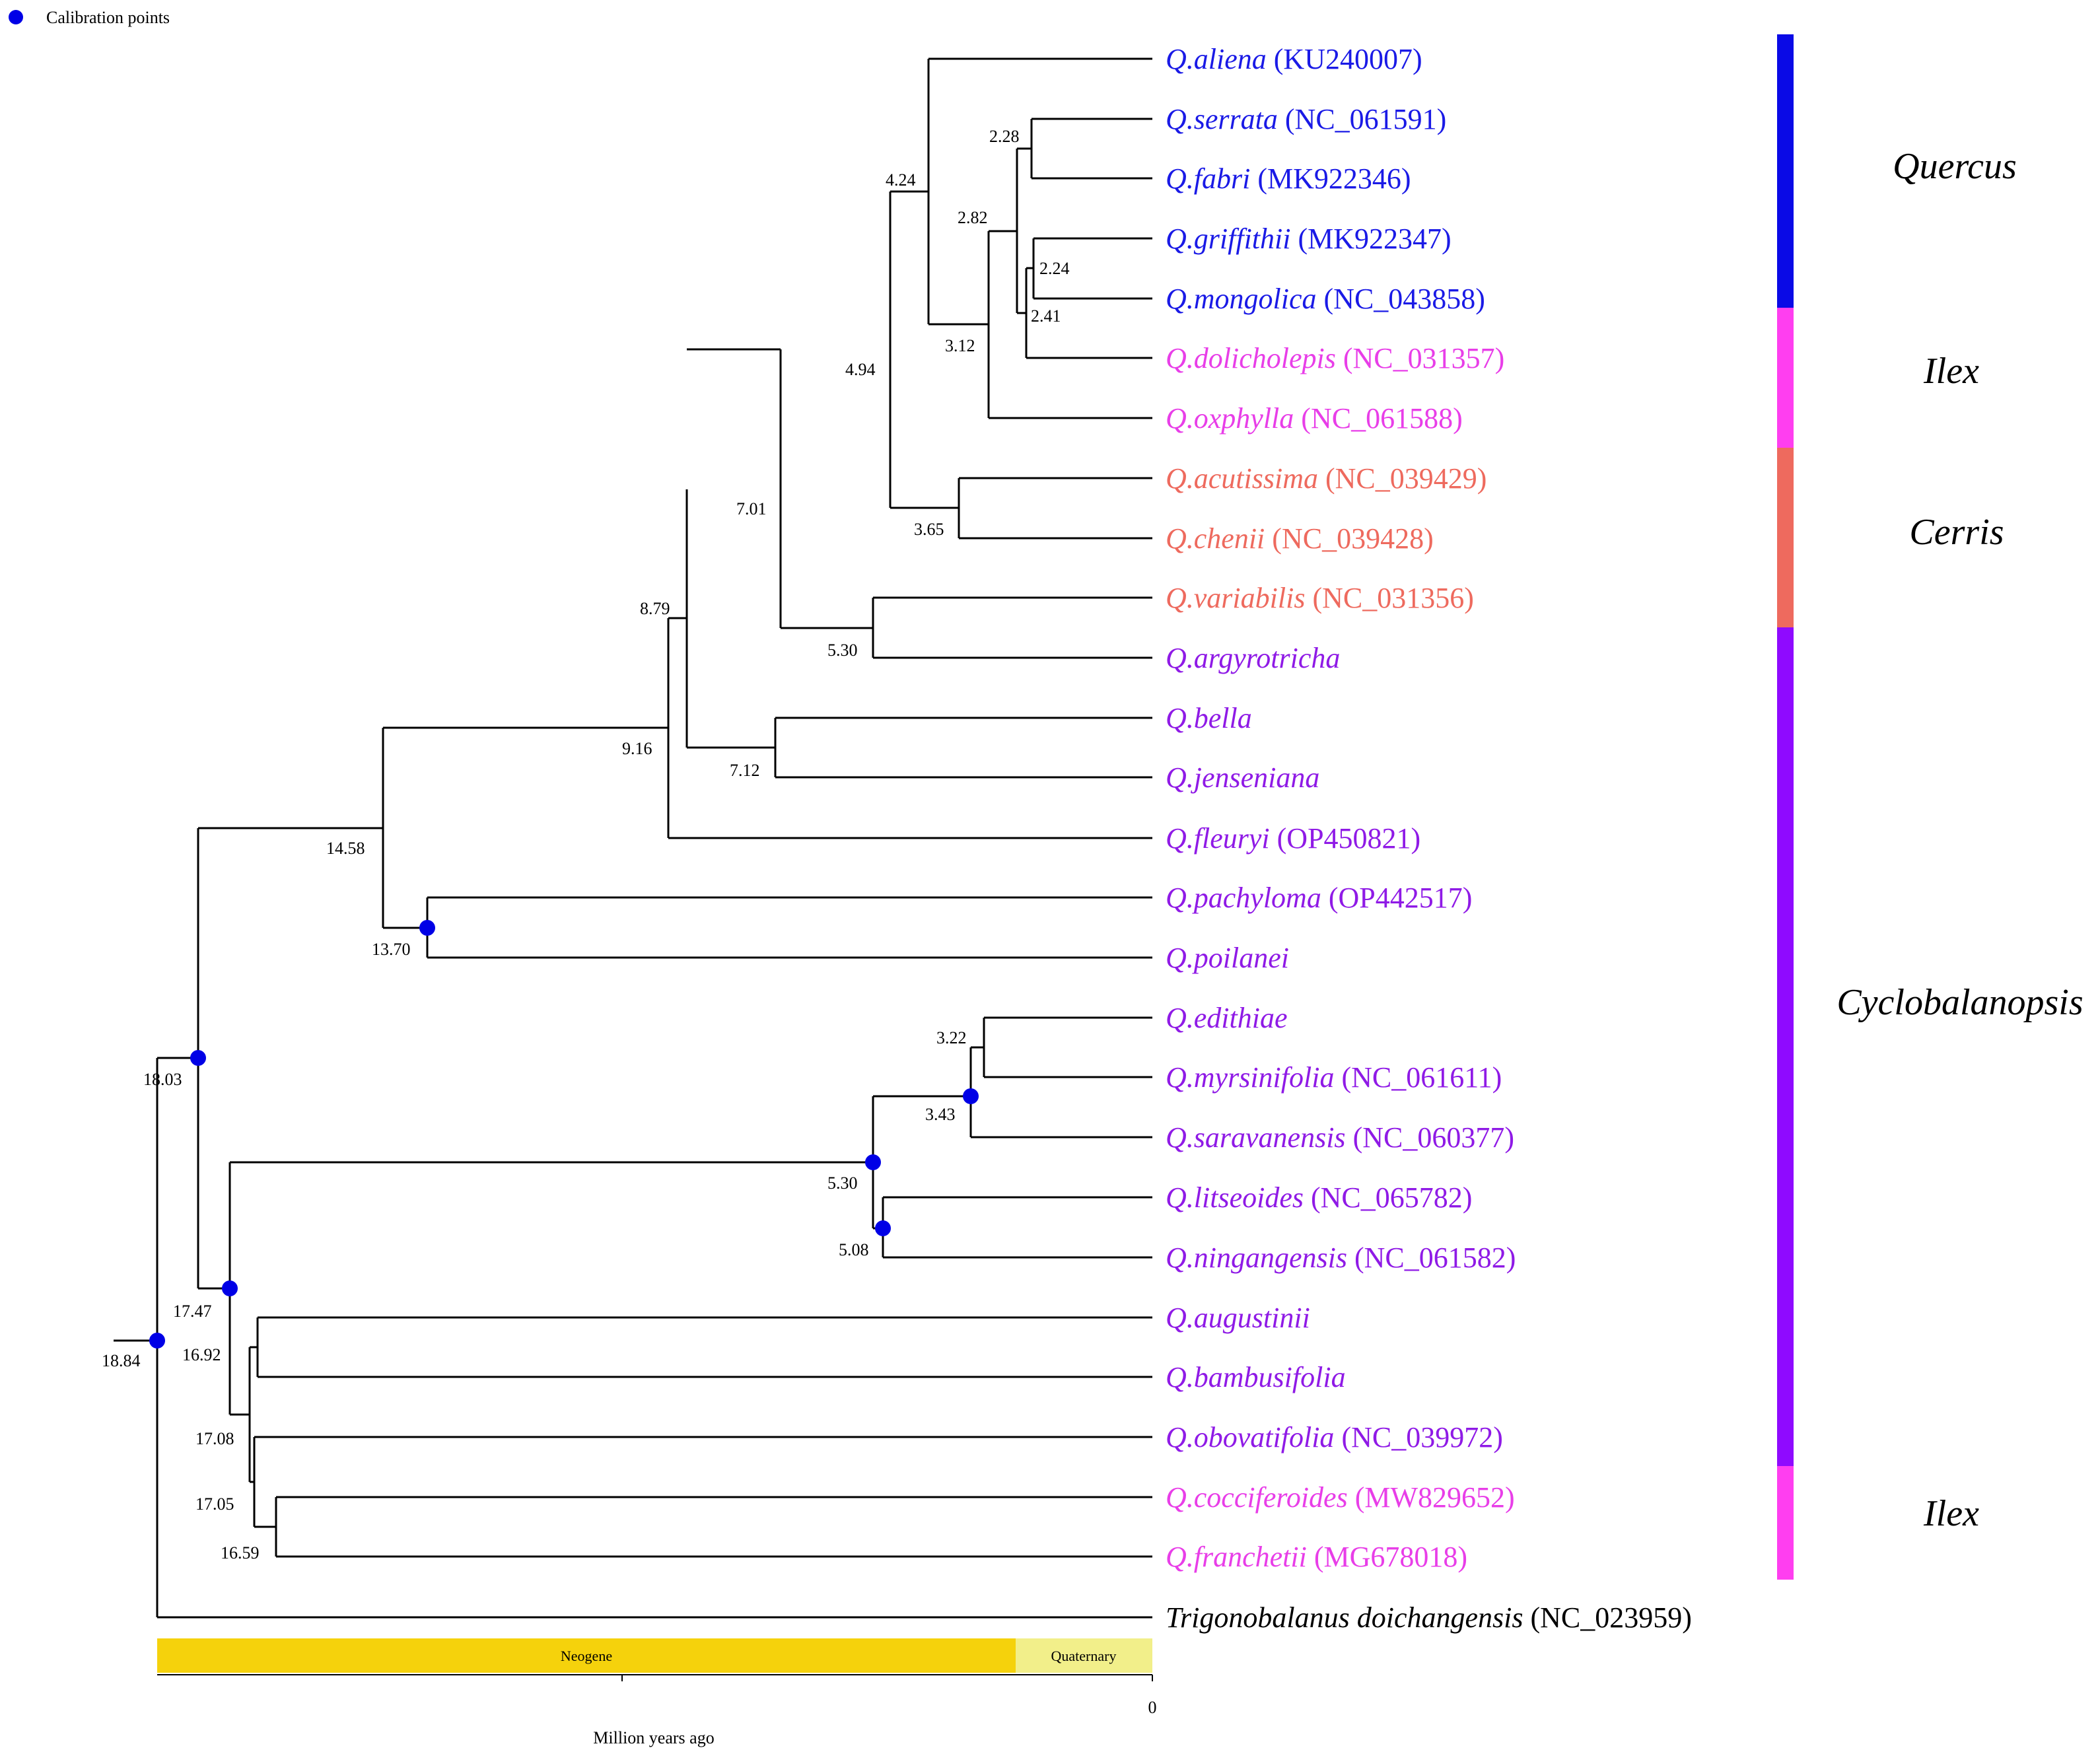 The height and width of the screenshot is (1752, 2100). I want to click on legend-calibration-marker, so click(16, 17).